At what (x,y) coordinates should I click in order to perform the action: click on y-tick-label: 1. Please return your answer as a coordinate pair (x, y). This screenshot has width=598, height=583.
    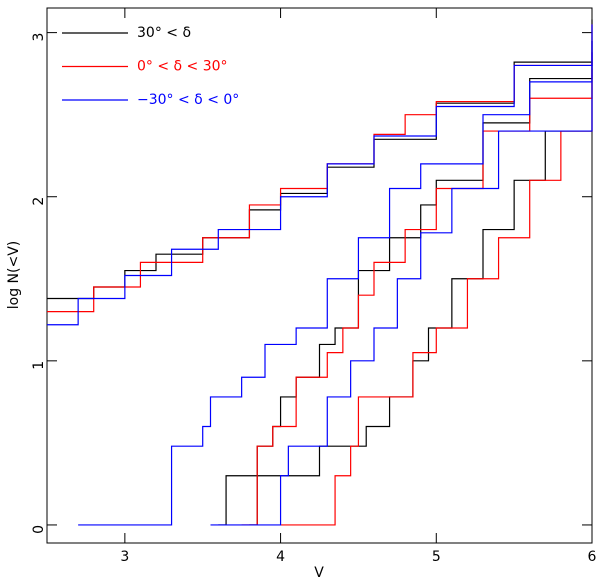
    Looking at the image, I should click on (39, 365).